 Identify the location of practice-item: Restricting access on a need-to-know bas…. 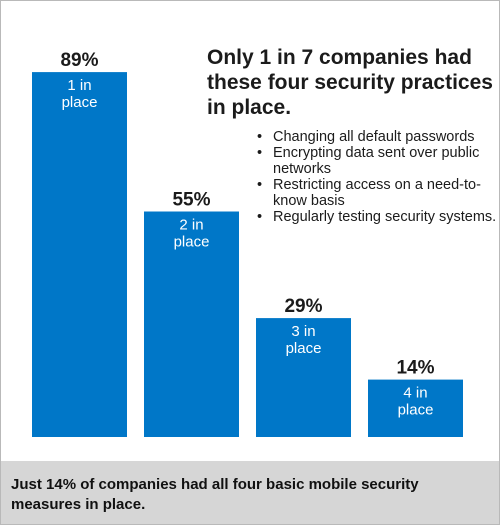
(377, 193).